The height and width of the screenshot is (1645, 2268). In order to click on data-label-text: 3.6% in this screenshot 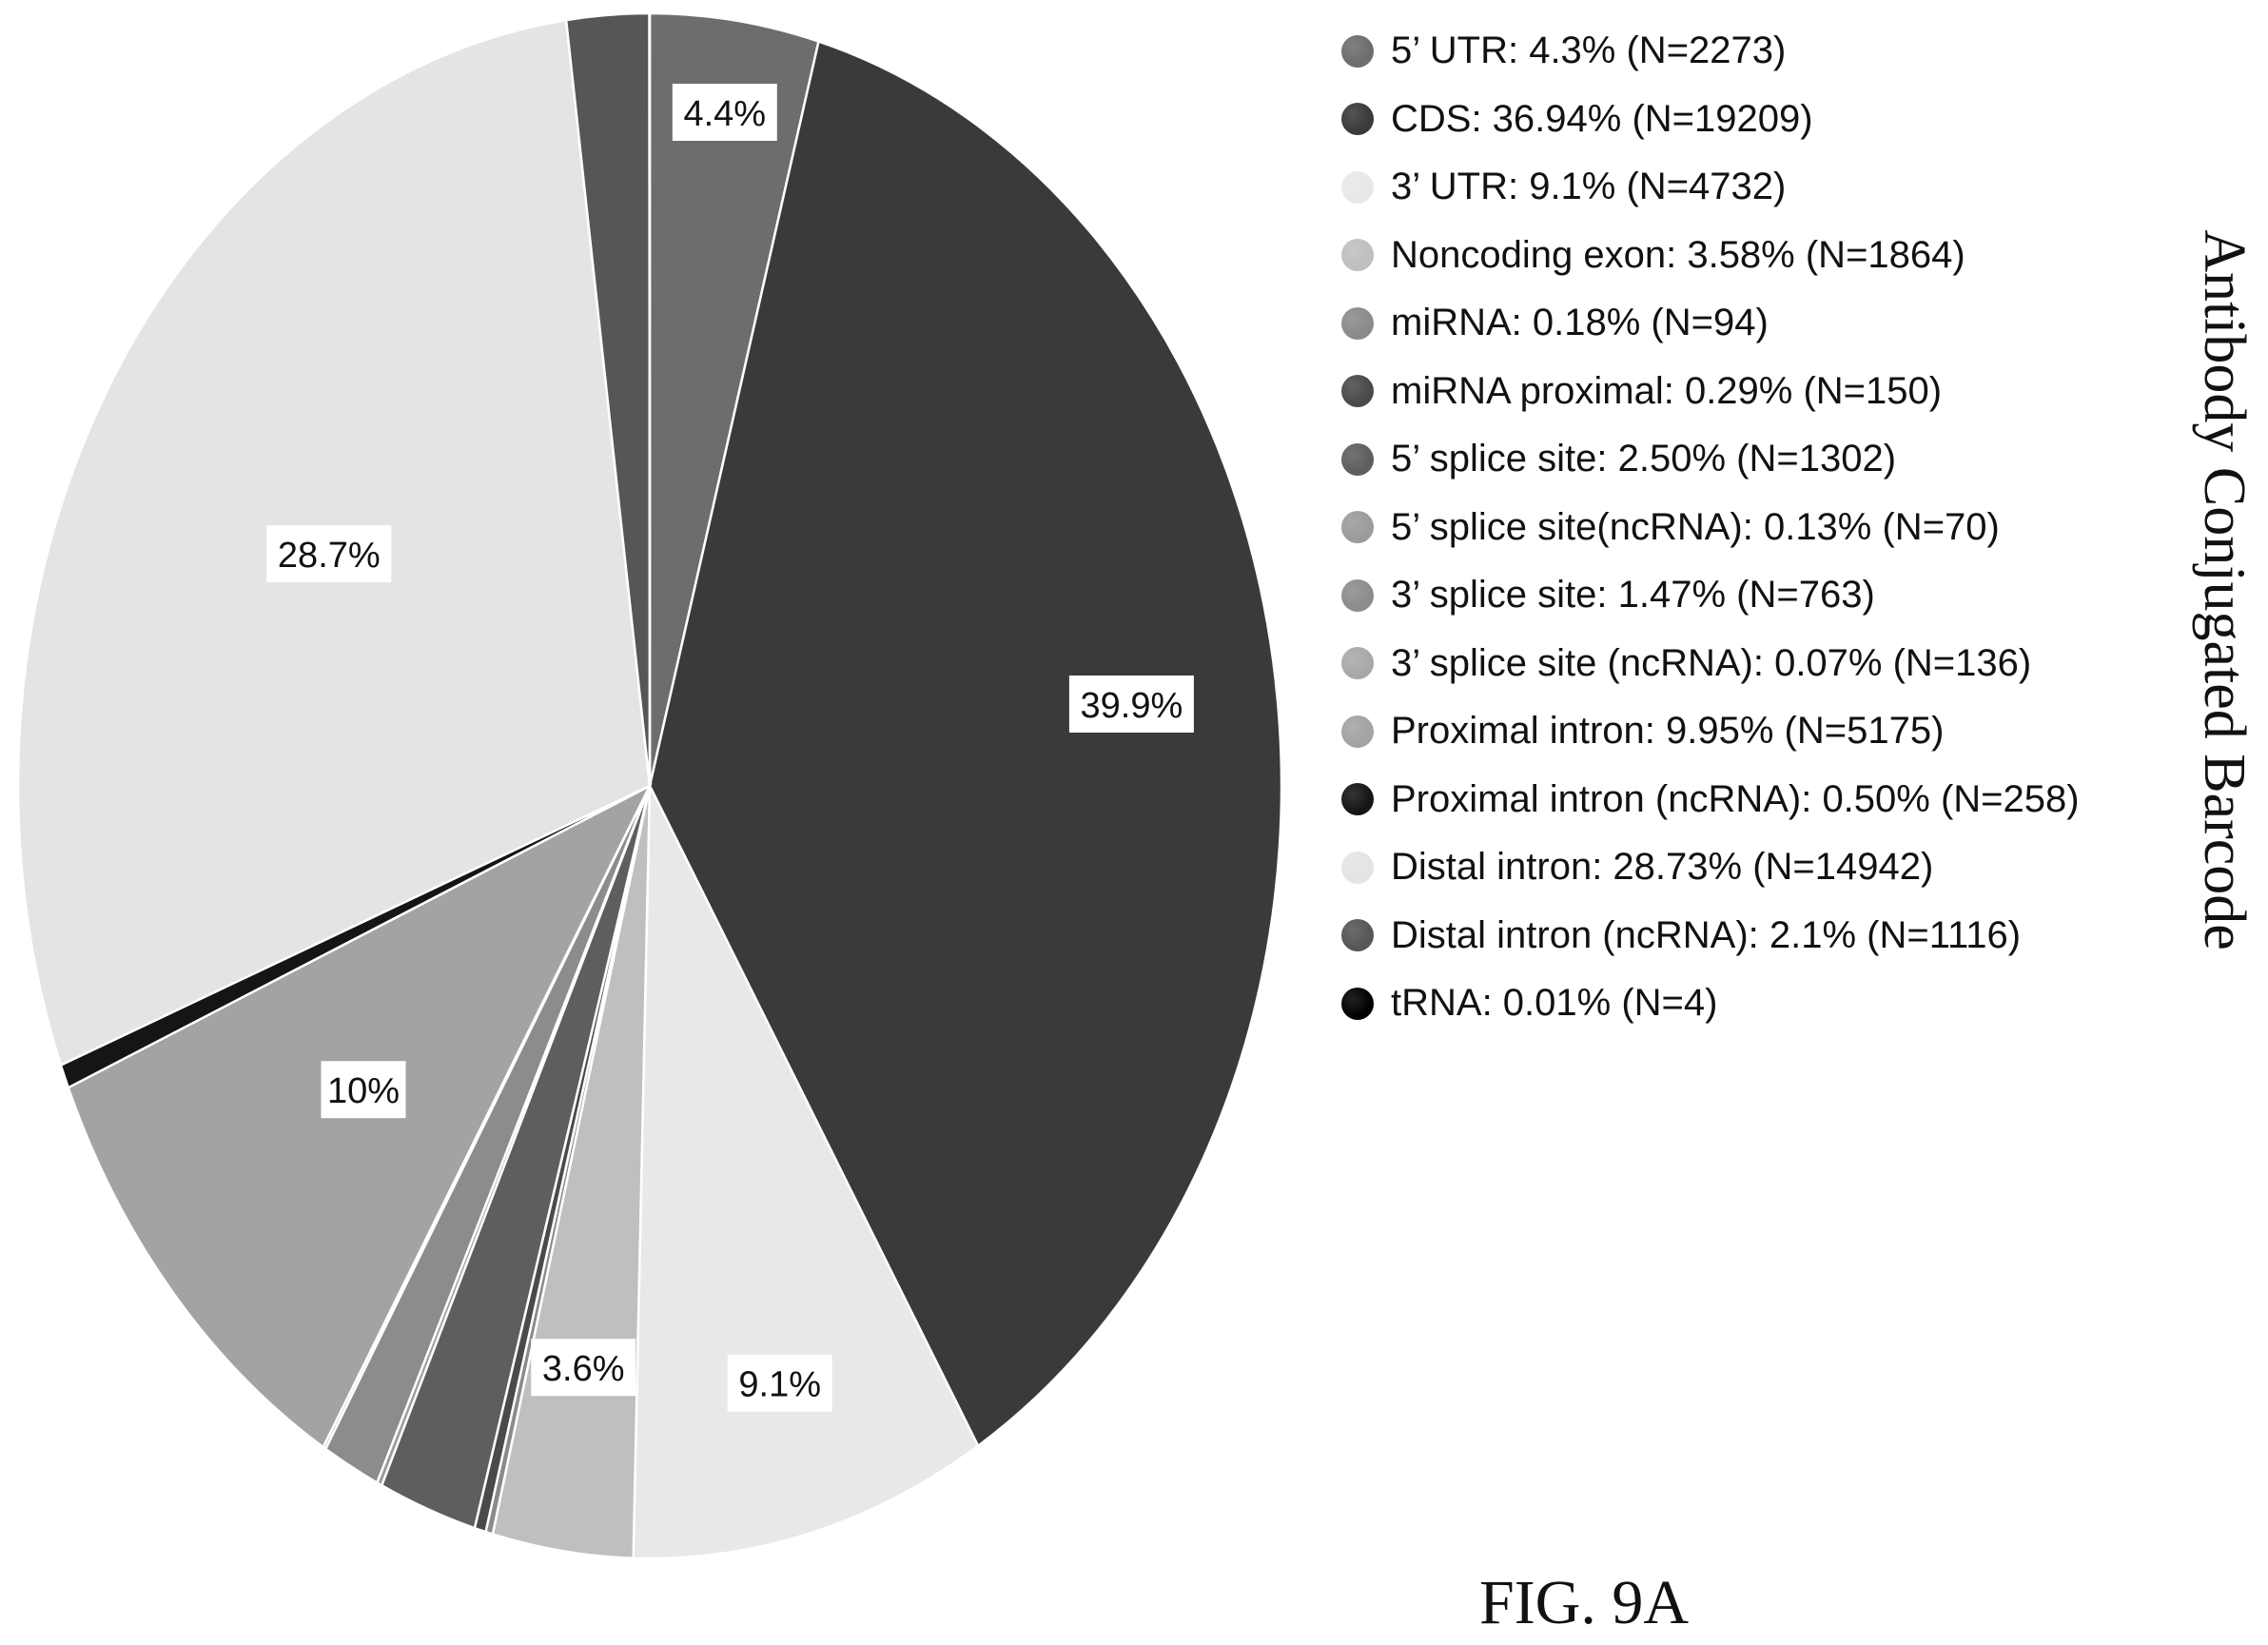, I will do `click(583, 1369)`.